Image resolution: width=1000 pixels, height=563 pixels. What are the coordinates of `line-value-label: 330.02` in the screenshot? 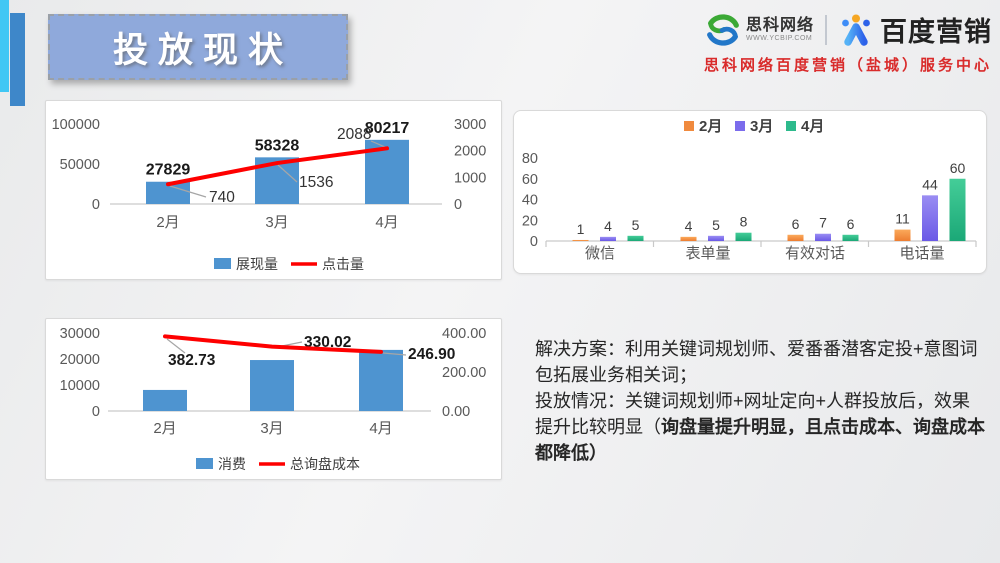 It's located at (327, 342).